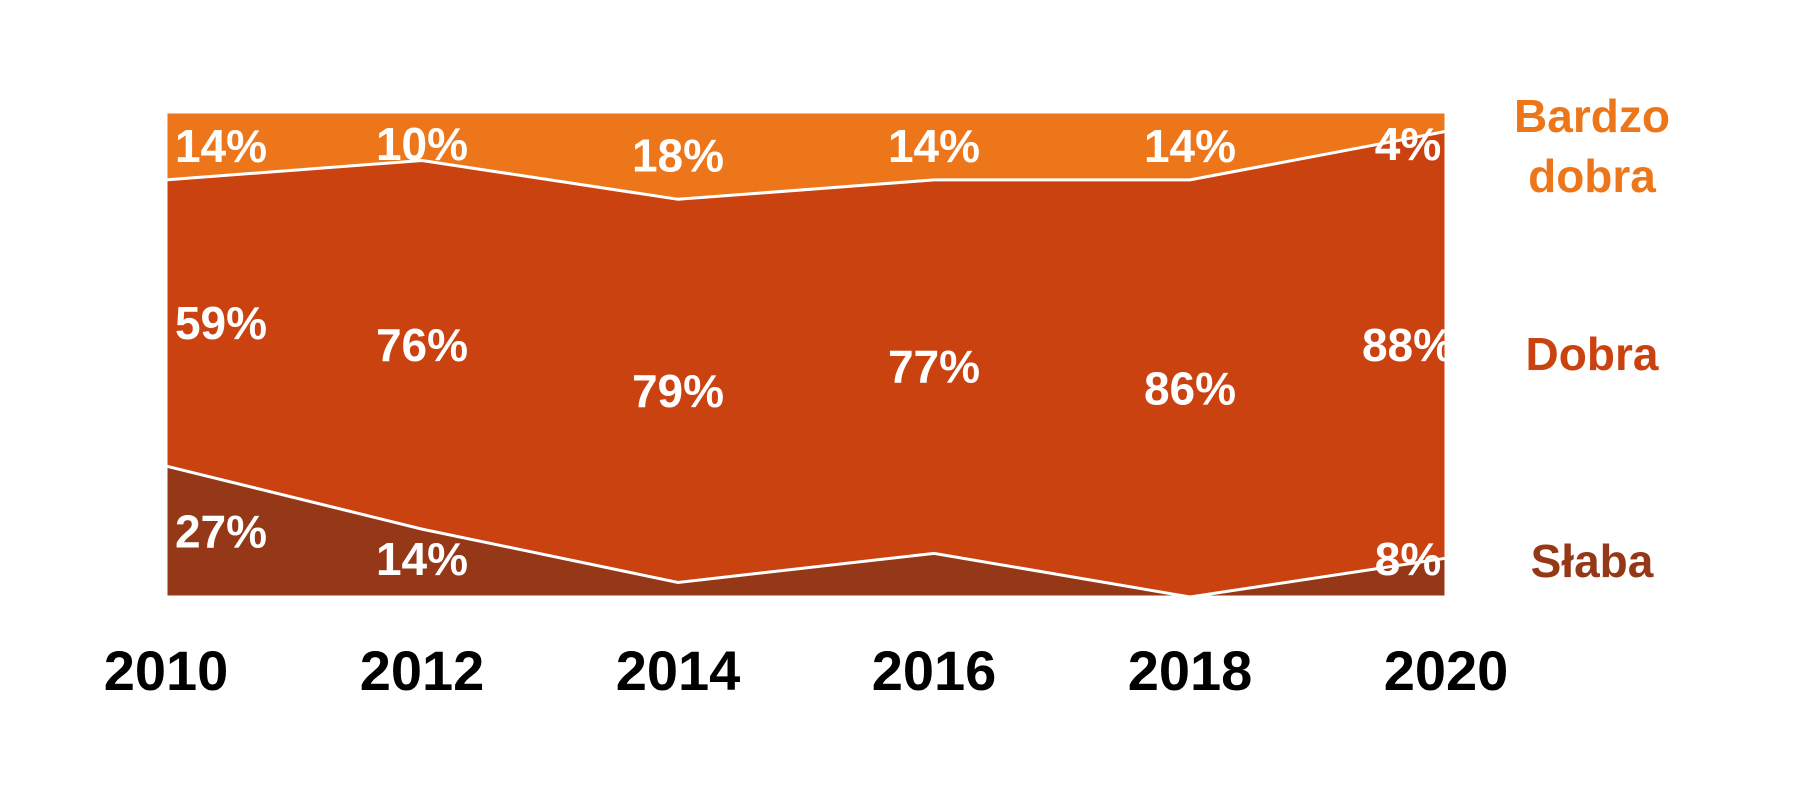 The image size is (1800, 800). Describe the element at coordinates (1446, 670) in the screenshot. I see `x-tick-label: 2020` at that location.